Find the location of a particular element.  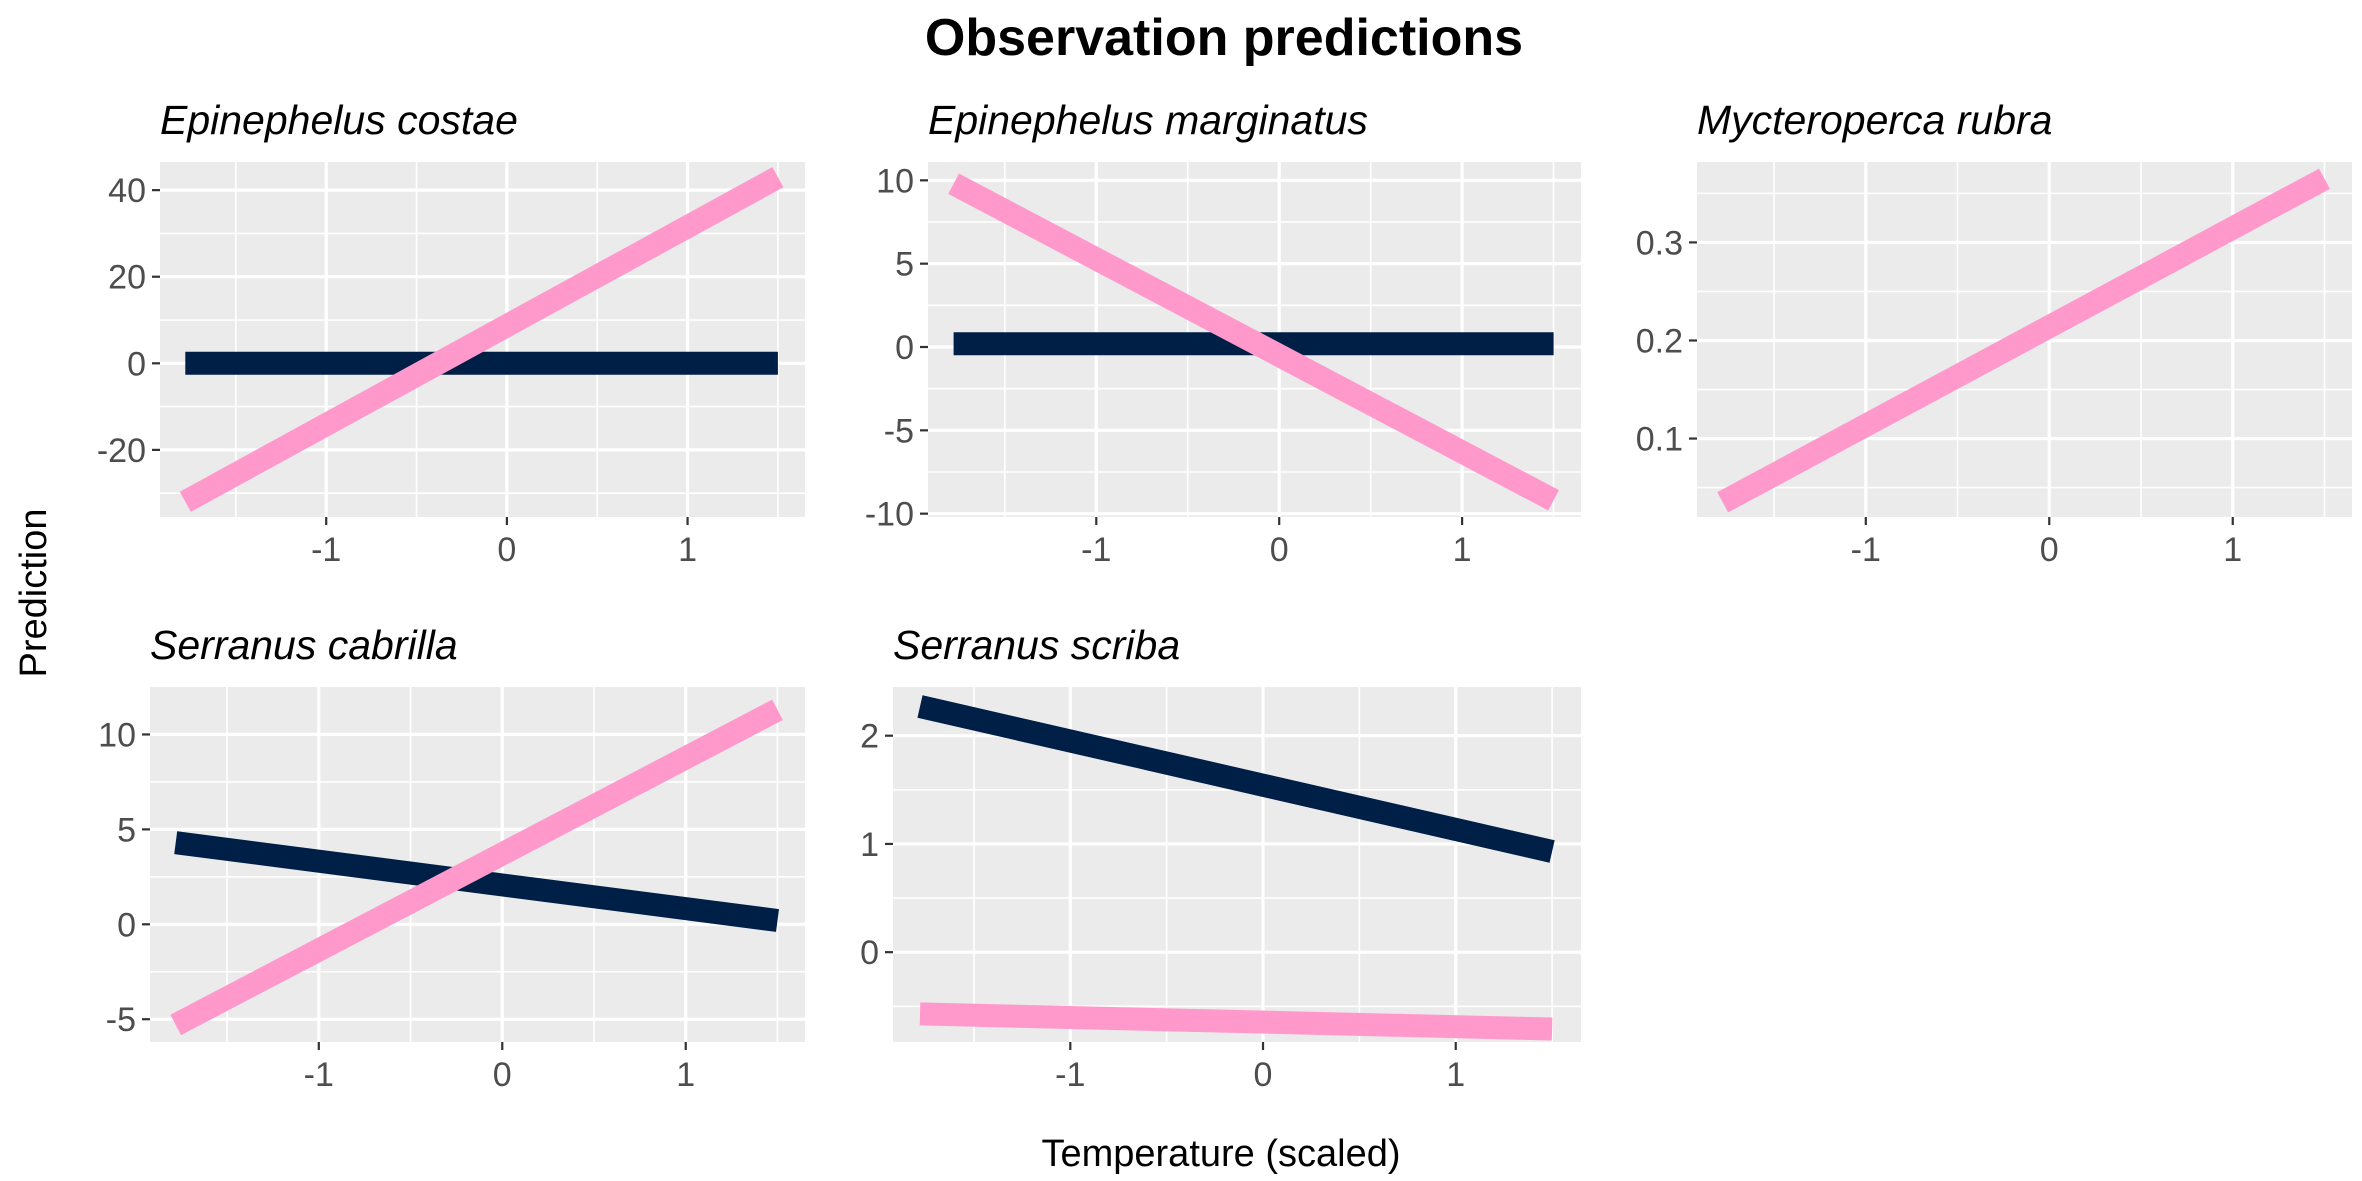

y-axis-title: Prediction is located at coordinates (34, 593).